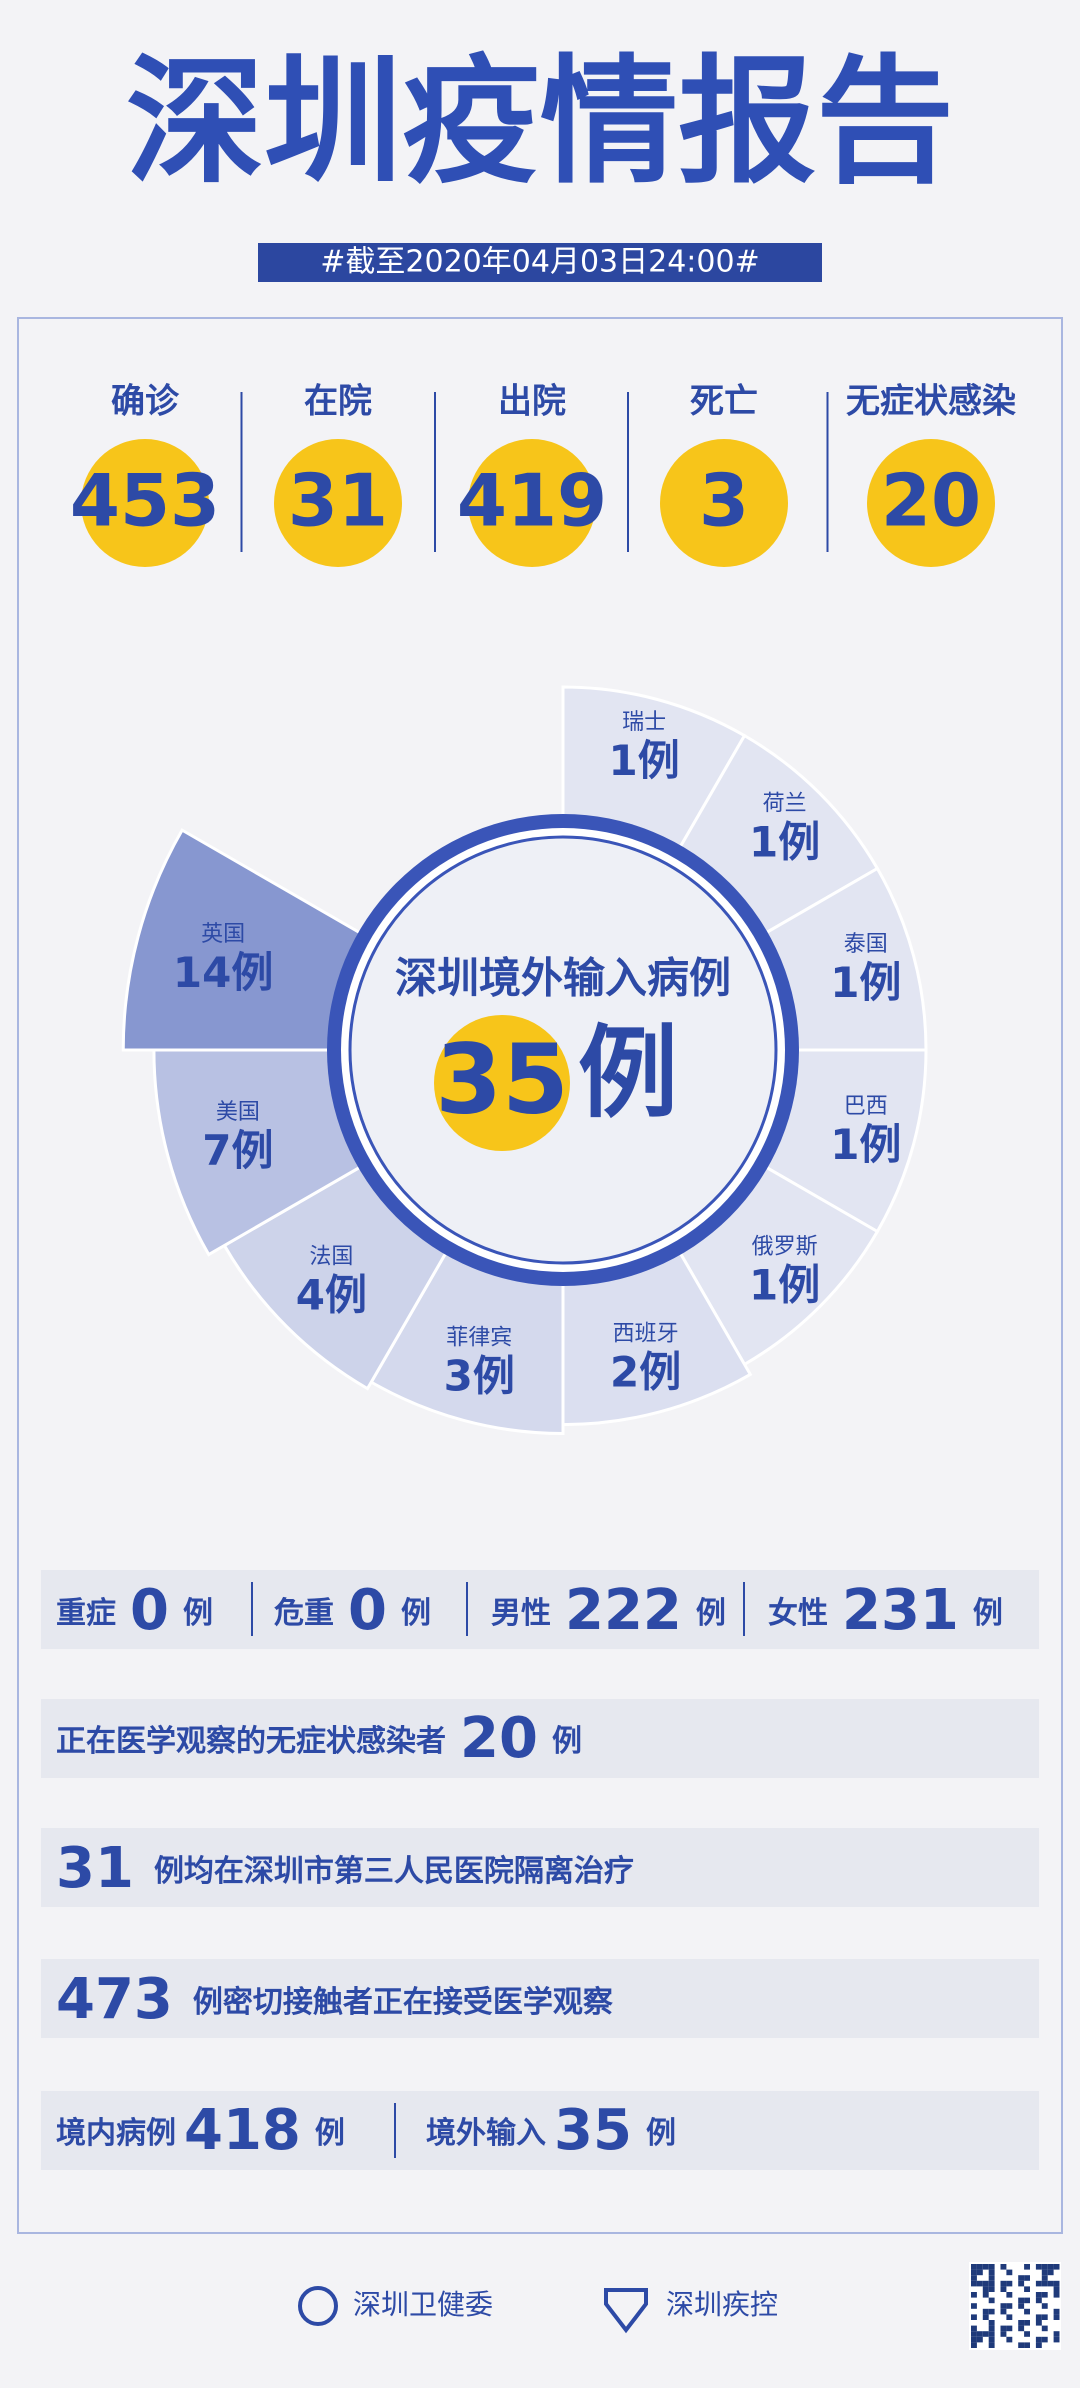 The width and height of the screenshot is (1080, 2388). I want to click on country-count: 4例, so click(331, 1294).